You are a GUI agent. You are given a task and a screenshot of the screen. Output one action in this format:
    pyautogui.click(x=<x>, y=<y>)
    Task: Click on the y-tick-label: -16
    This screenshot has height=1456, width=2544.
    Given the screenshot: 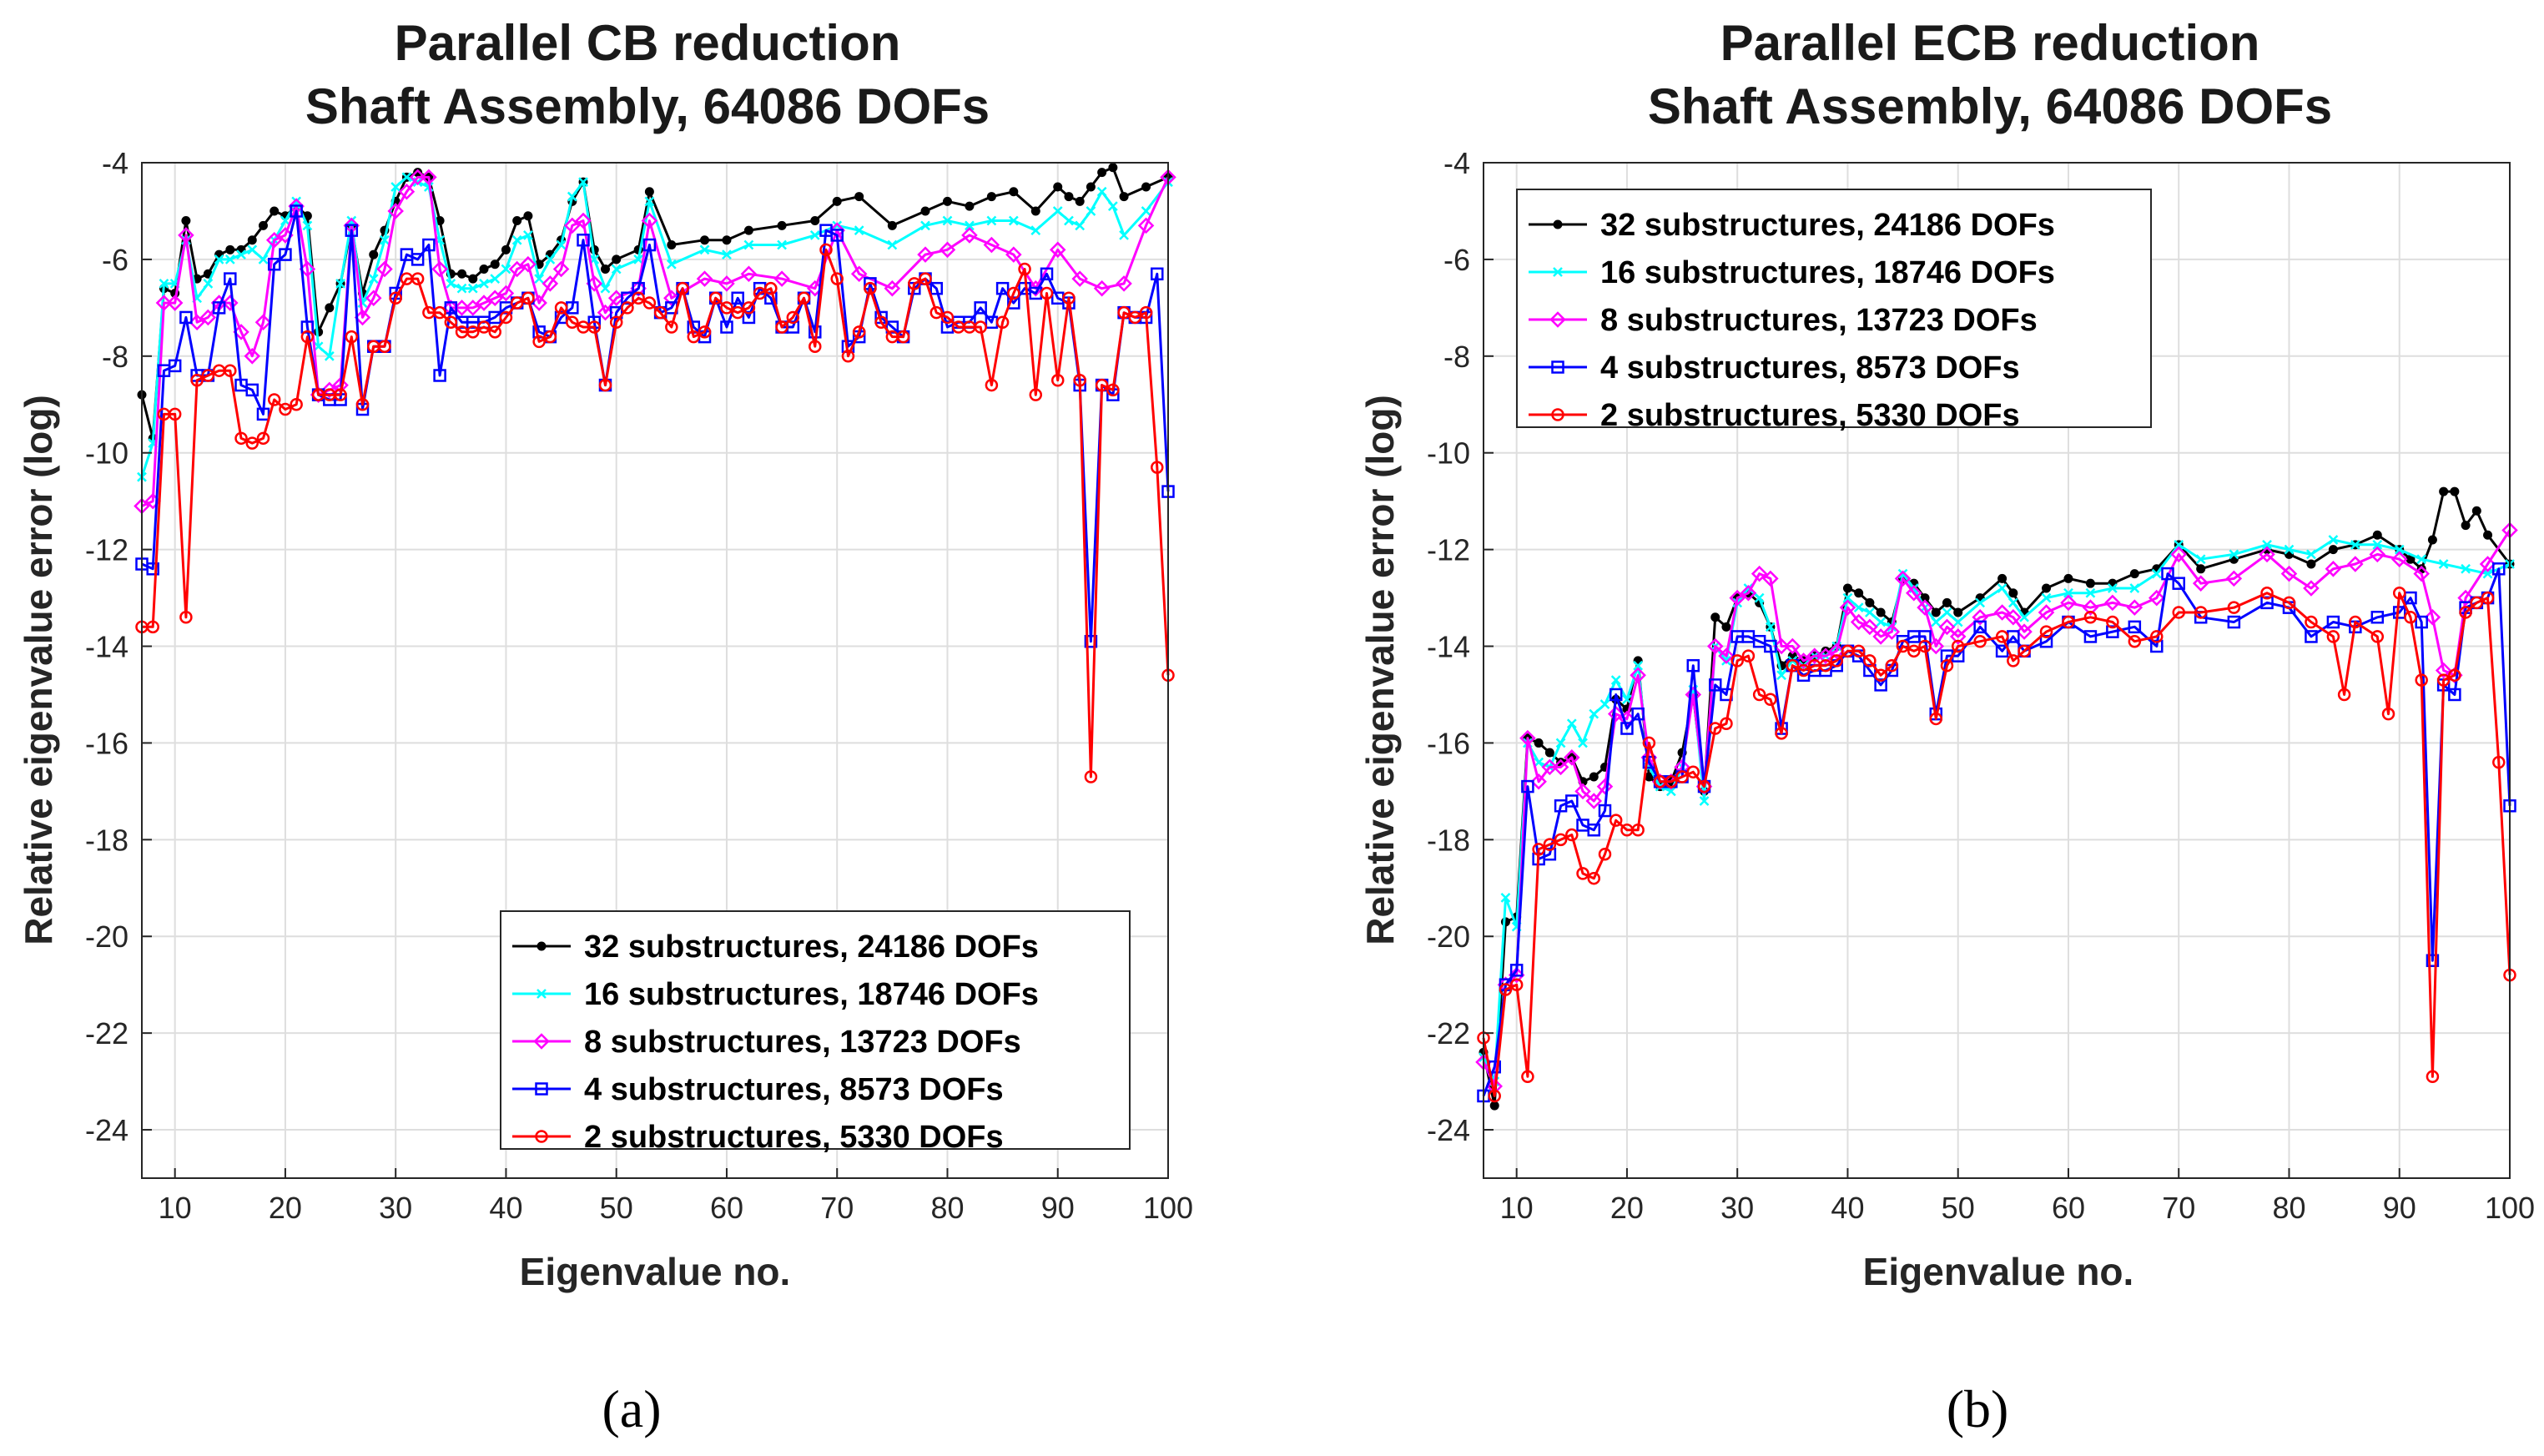 What is the action you would take?
    pyautogui.click(x=106, y=743)
    